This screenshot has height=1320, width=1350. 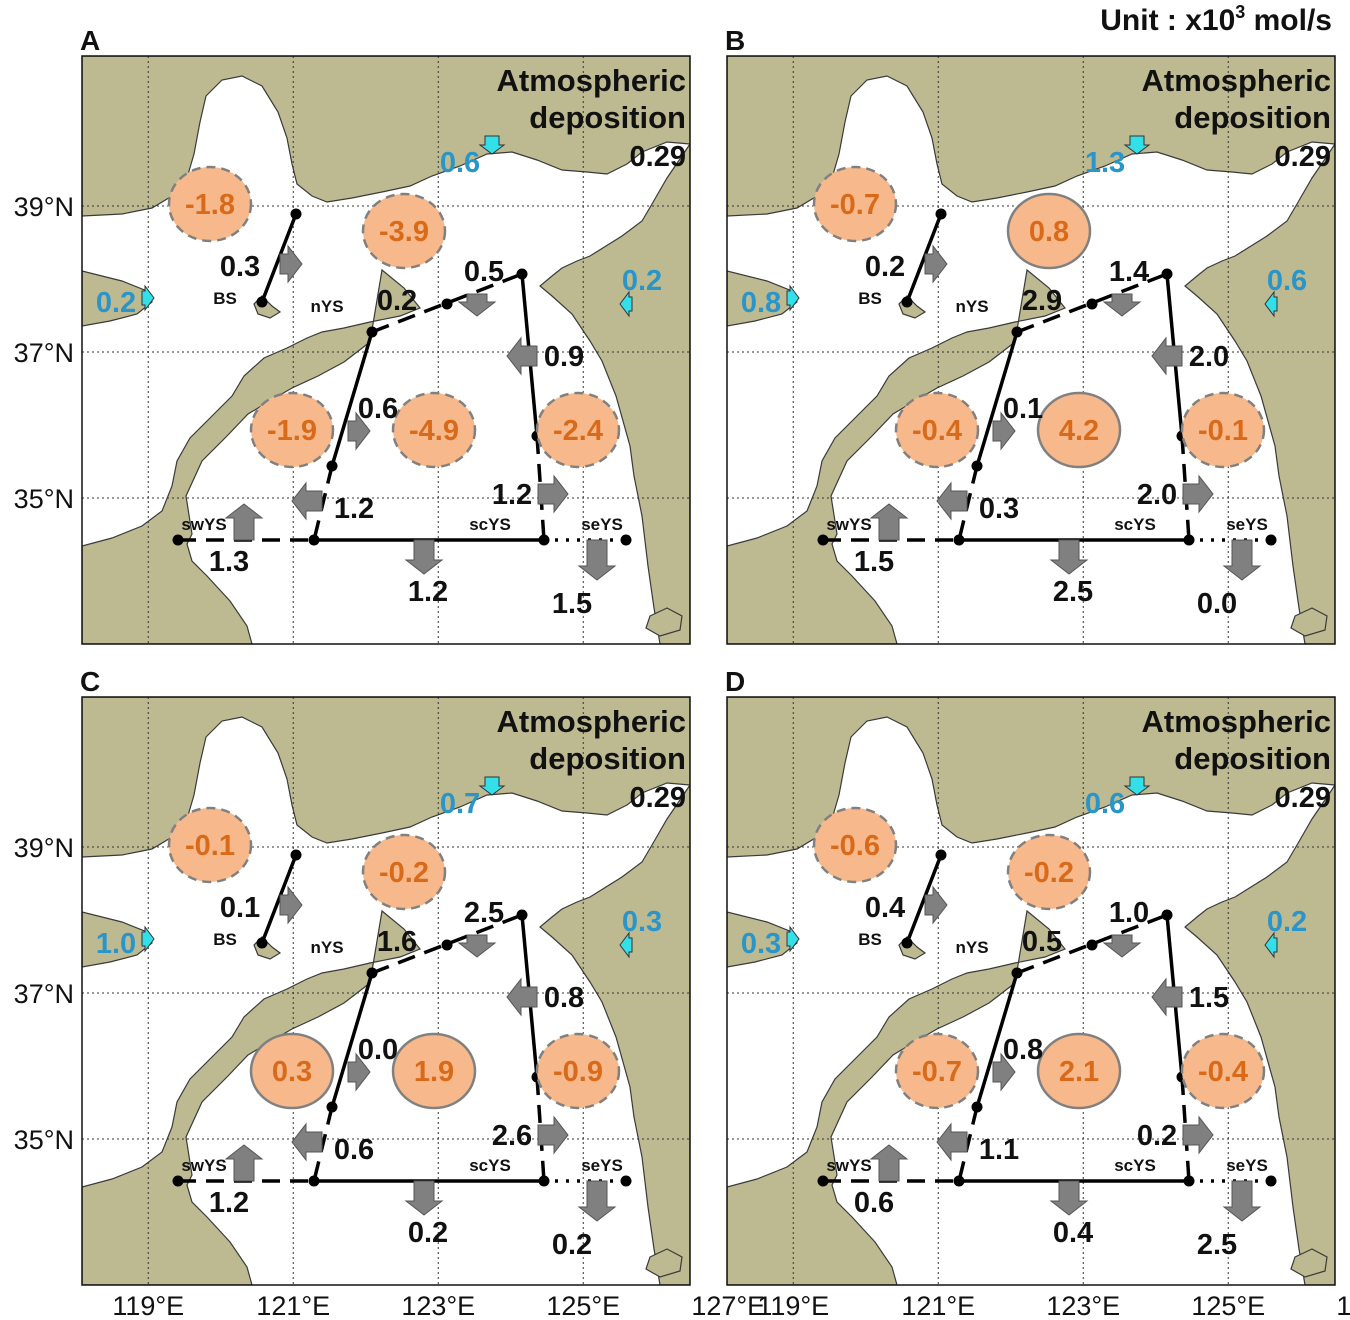 I want to click on section-sw-sc-lower, so click(x=968, y=1144).